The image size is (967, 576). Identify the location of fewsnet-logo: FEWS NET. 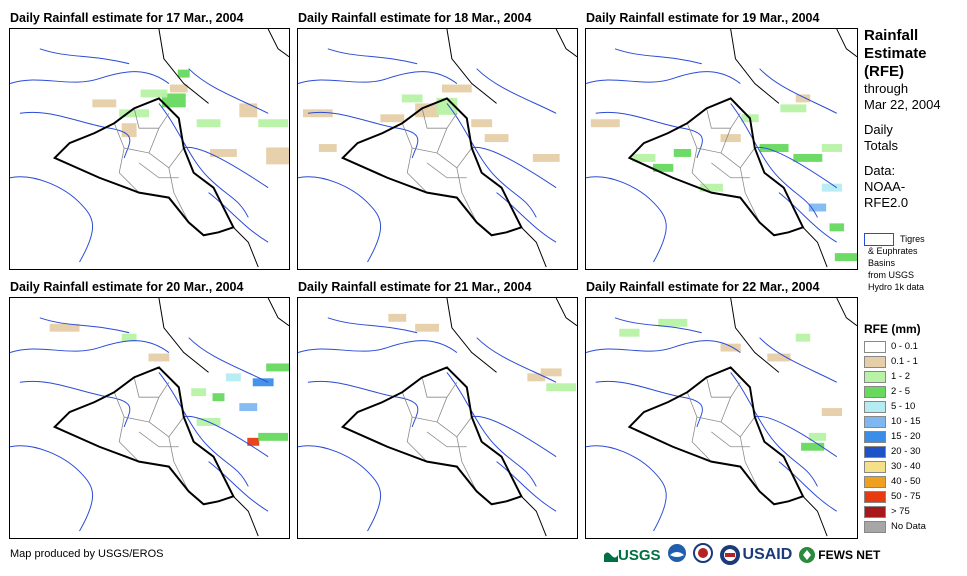
(839, 555).